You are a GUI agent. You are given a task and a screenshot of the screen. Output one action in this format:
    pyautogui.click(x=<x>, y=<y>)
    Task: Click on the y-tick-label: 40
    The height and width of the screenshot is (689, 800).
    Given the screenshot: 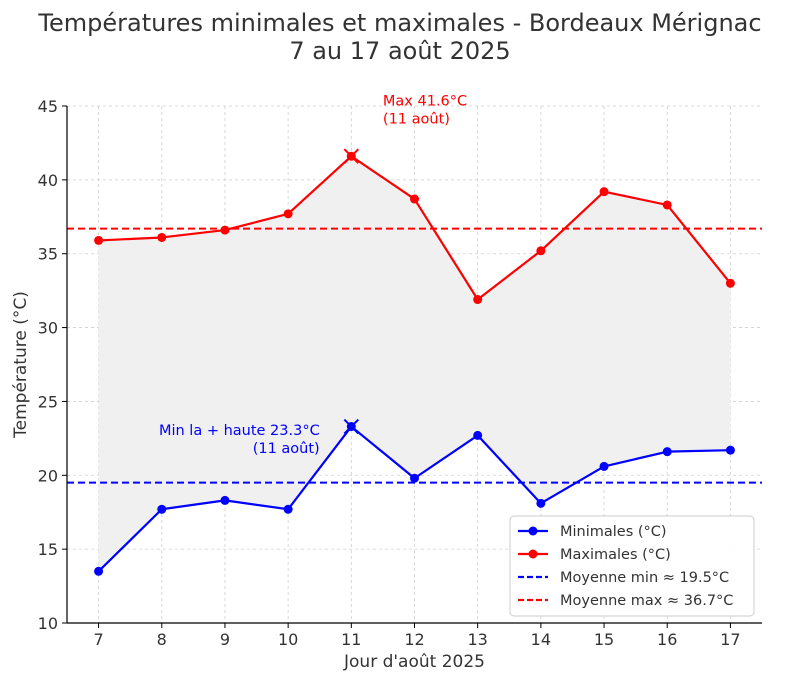 What is the action you would take?
    pyautogui.click(x=48, y=180)
    